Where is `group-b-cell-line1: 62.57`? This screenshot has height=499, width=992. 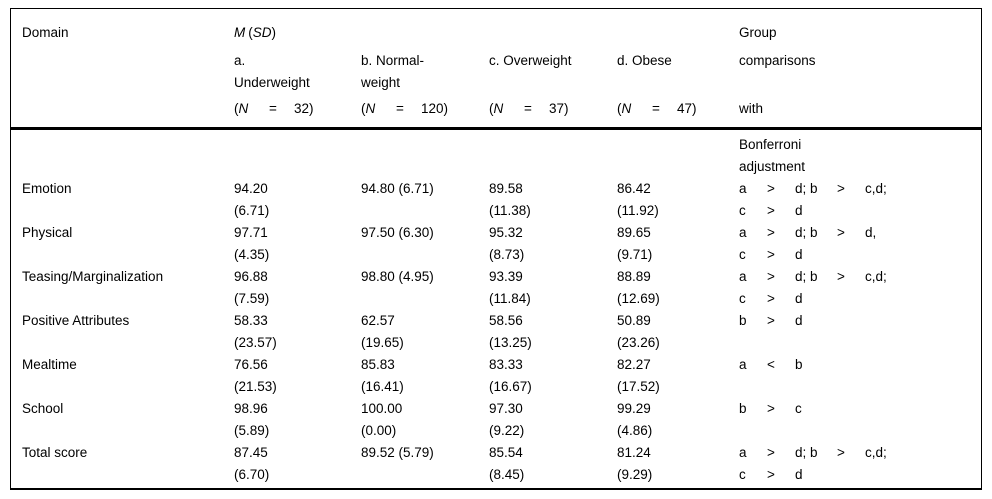 group-b-cell-line1: 62.57 is located at coordinates (378, 320).